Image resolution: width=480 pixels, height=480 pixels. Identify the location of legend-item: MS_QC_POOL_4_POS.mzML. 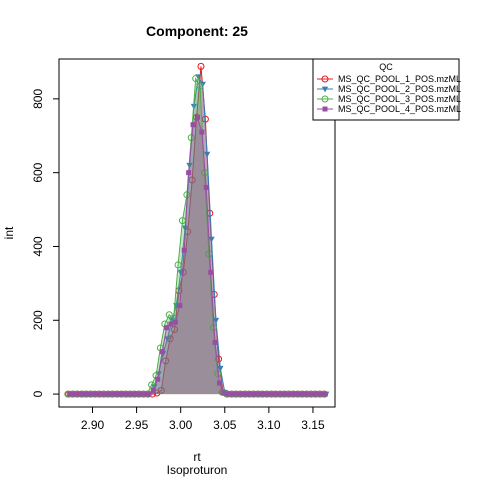
(389, 109).